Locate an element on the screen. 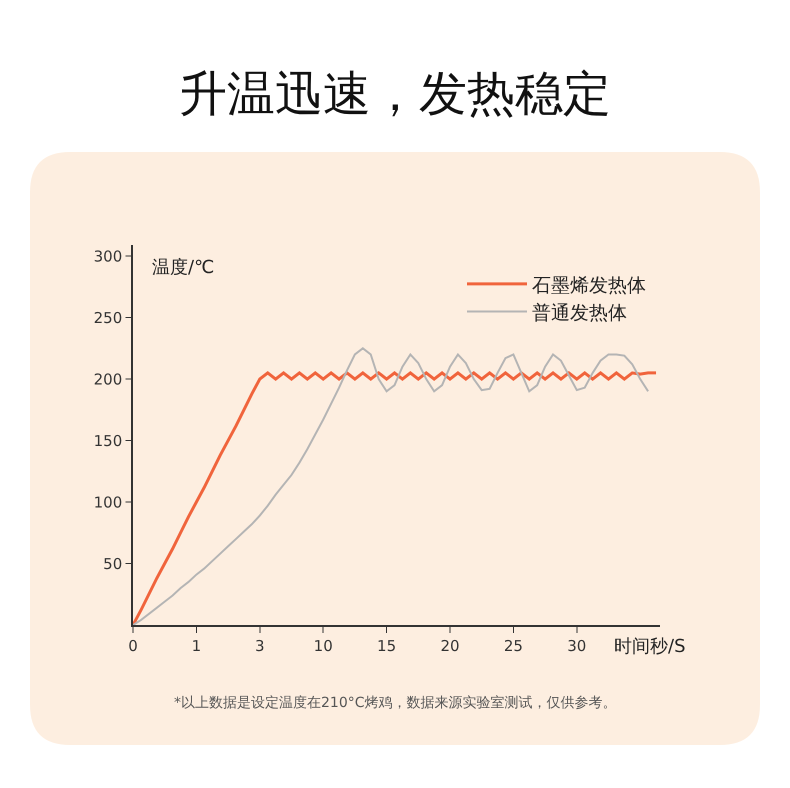 This screenshot has height=788, width=790. legend-label: 石墨烯发热体 is located at coordinates (589, 285).